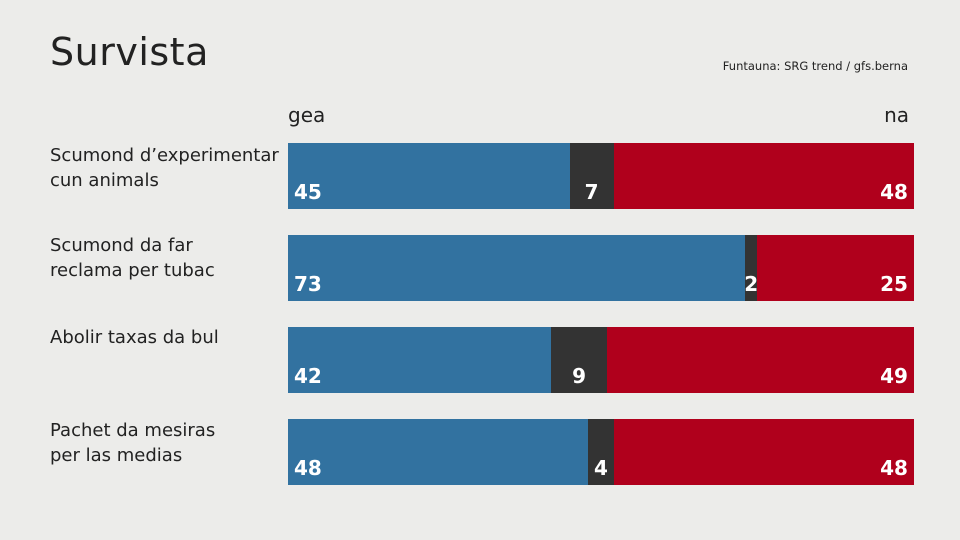  Describe the element at coordinates (308, 284) in the screenshot. I see `data-label: 73` at that location.